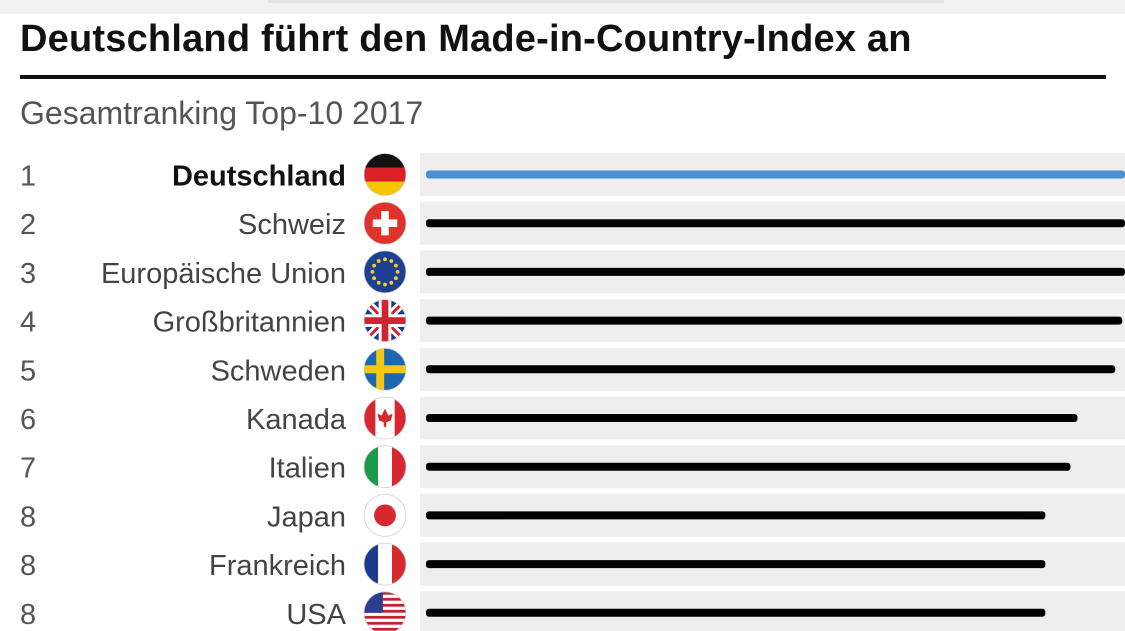 The image size is (1125, 631). I want to click on category-label: Schweiz, so click(292, 225).